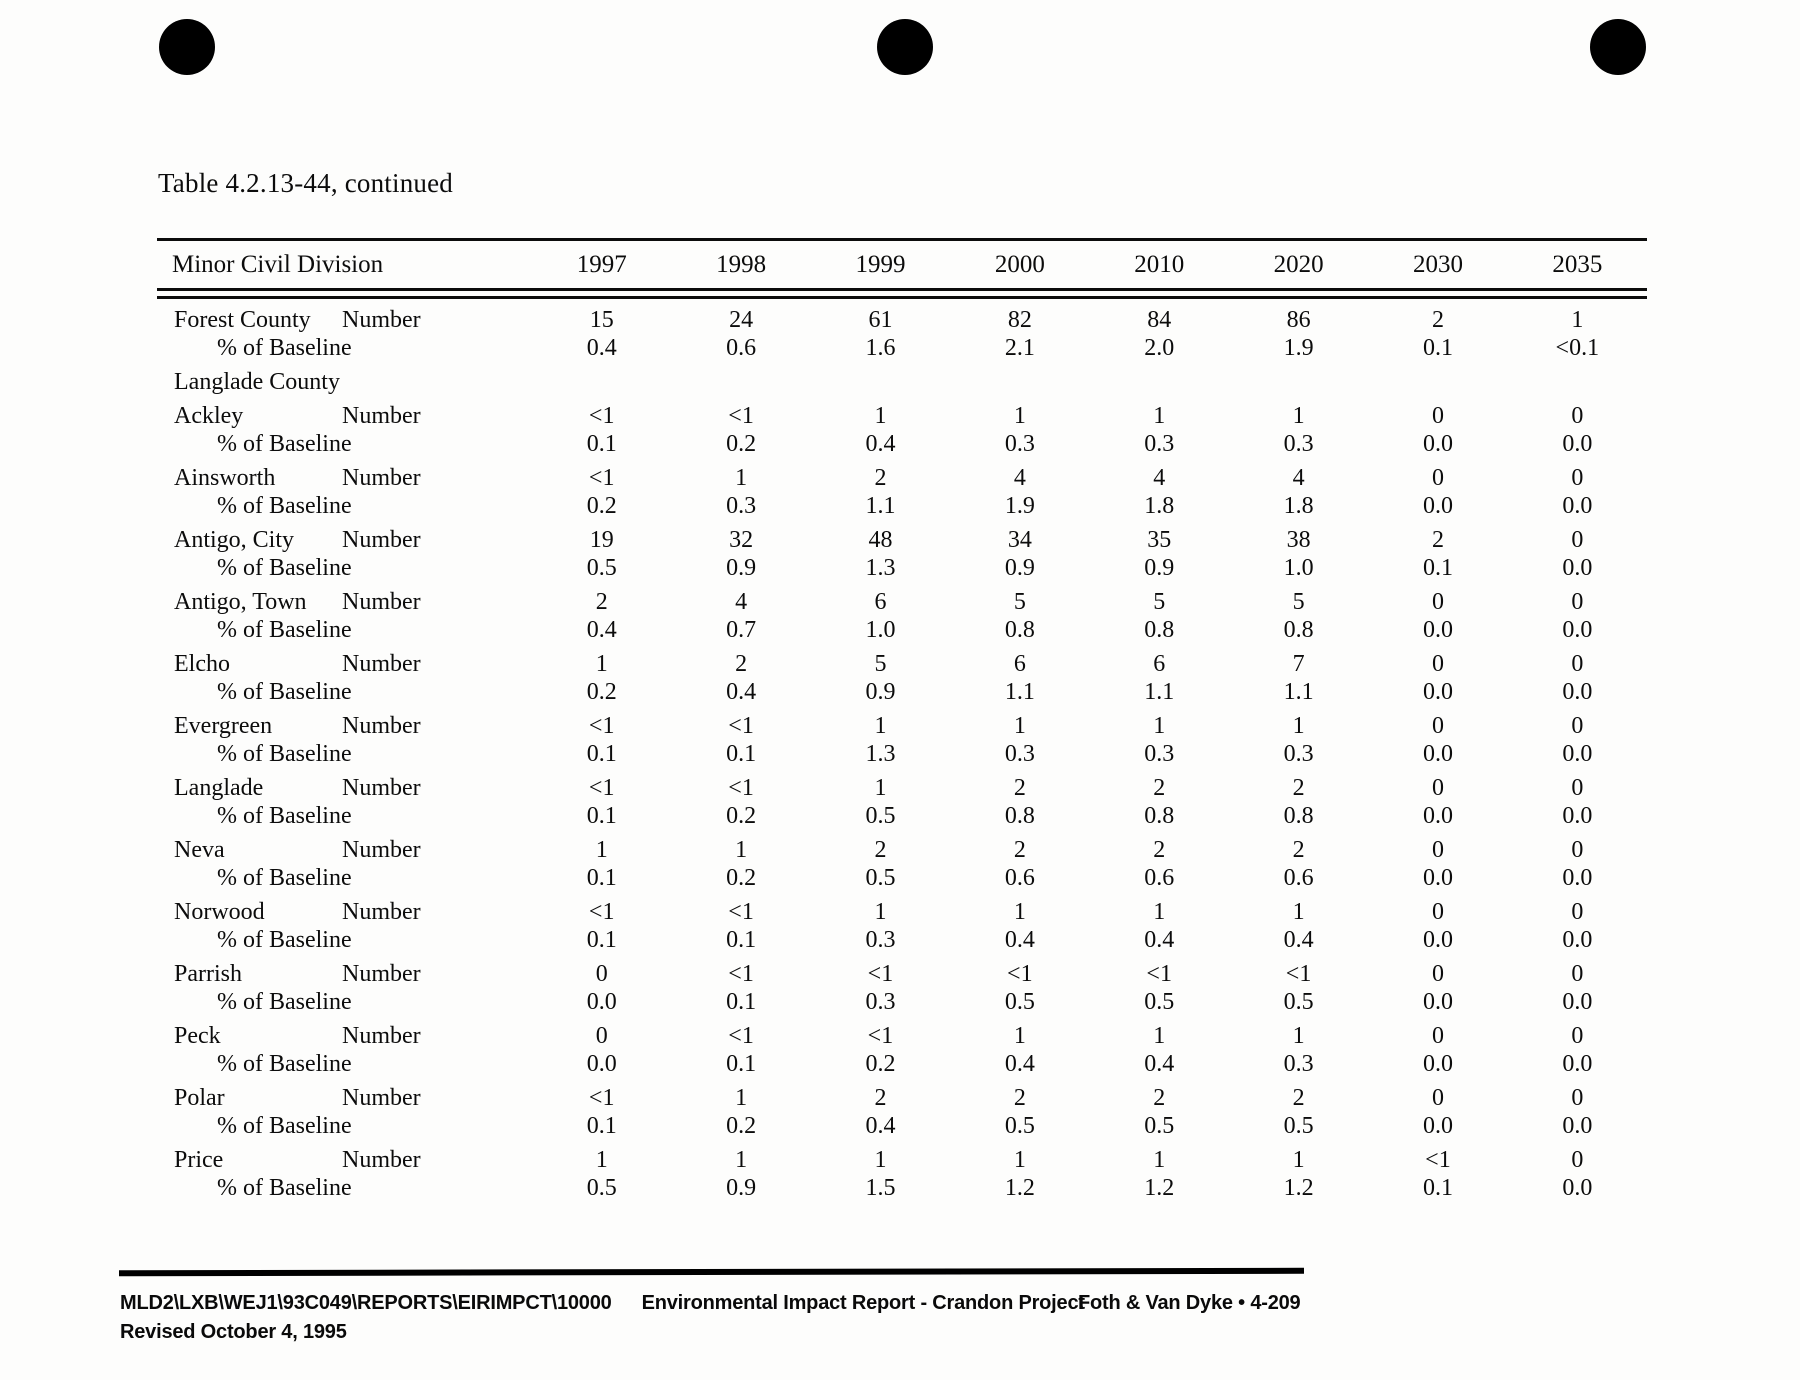 This screenshot has height=1380, width=1800. What do you see at coordinates (902, 1160) in the screenshot?
I see `table-row: Price Number 1 1 1 1 1 1 <1 0` at bounding box center [902, 1160].